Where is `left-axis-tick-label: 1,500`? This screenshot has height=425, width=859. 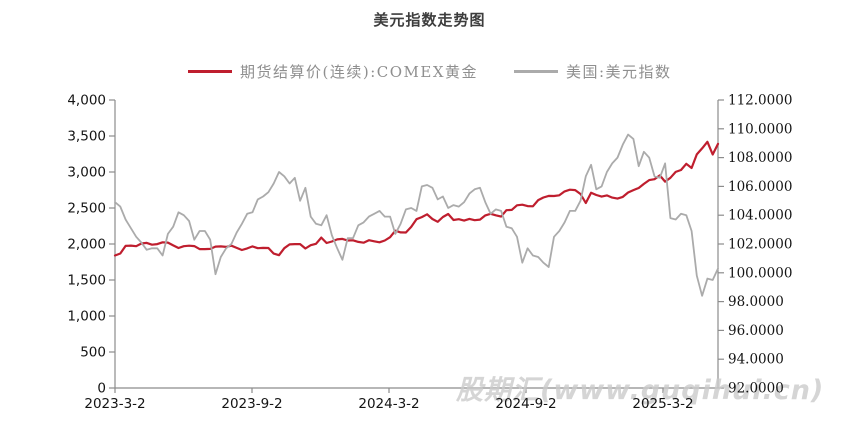 left-axis-tick-label: 1,500 is located at coordinates (86, 281).